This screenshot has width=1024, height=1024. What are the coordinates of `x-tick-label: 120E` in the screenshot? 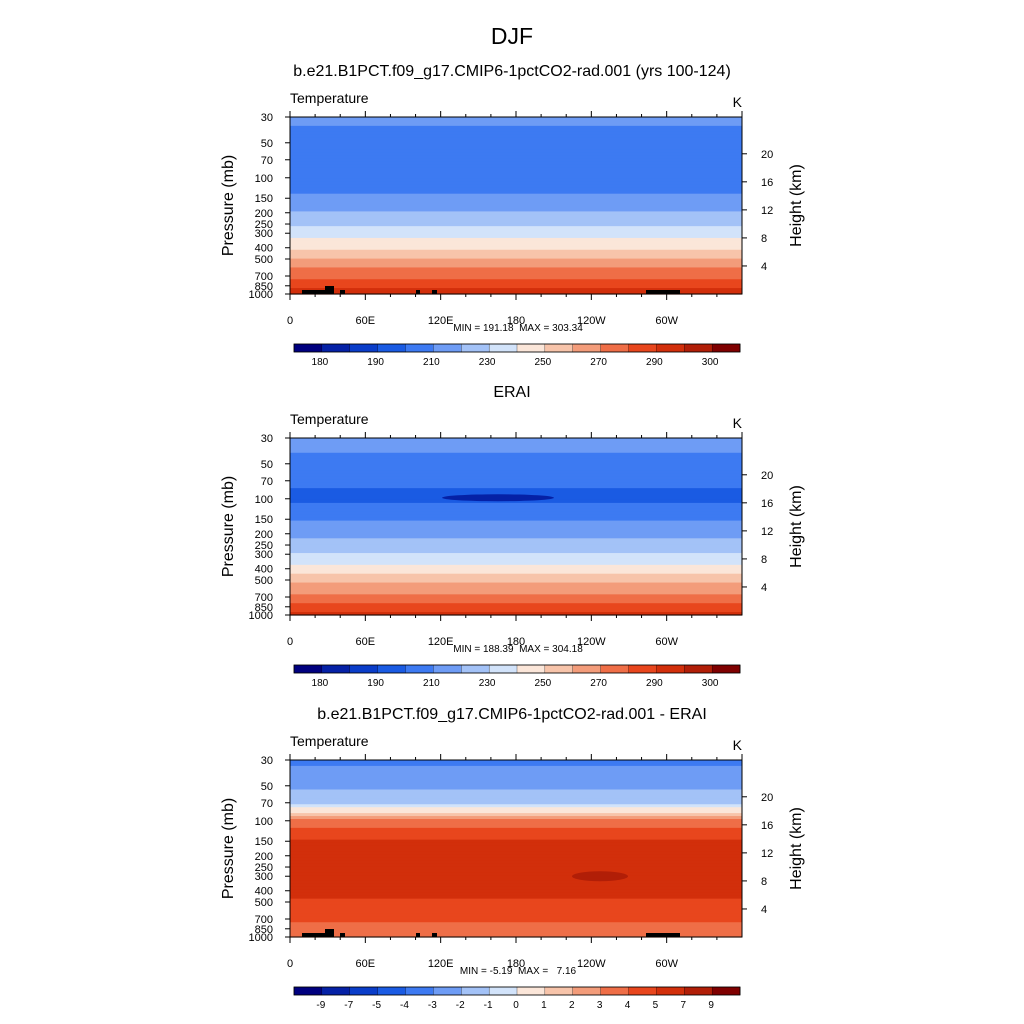 It's located at (441, 964).